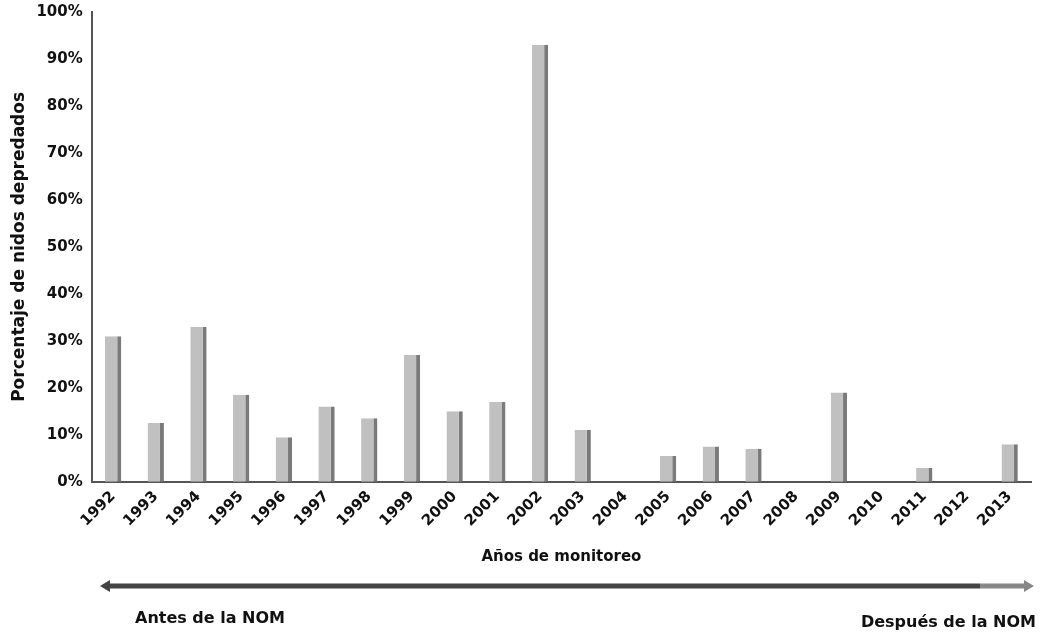 Image resolution: width=1046 pixels, height=638 pixels. Describe the element at coordinates (64, 292) in the screenshot. I see `y-tick-label: 40%` at that location.